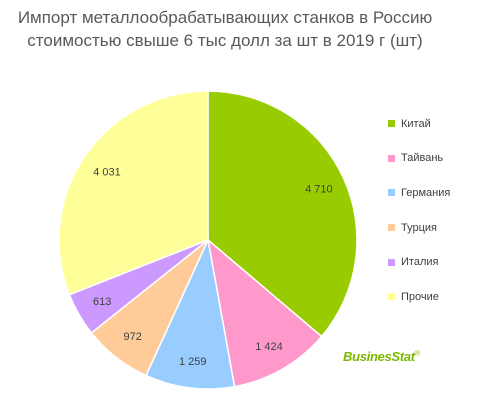 This screenshot has width=495, height=415. I want to click on legend-item-4: Турция, so click(419, 227).